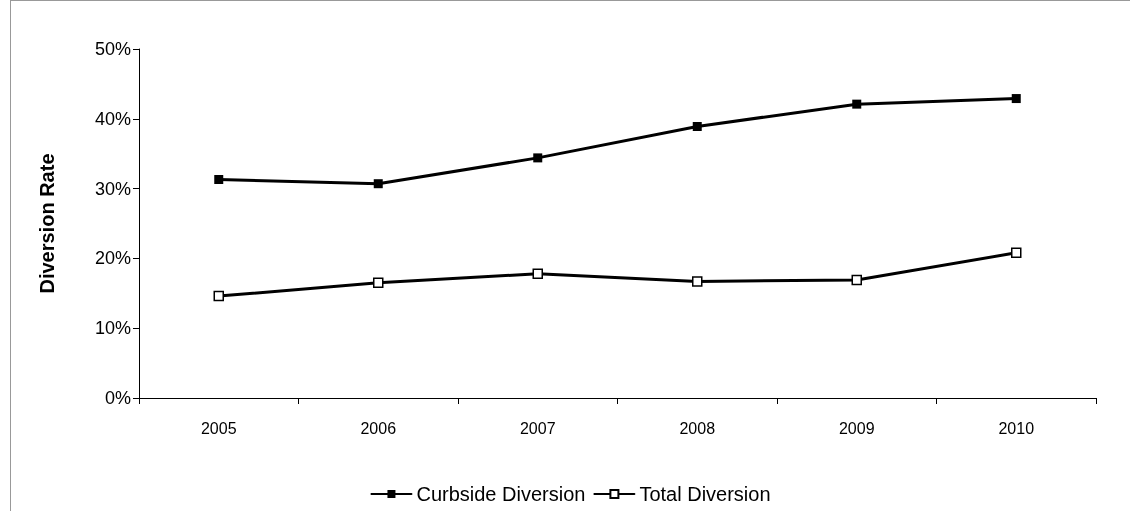 Image resolution: width=1130 pixels, height=511 pixels. What do you see at coordinates (112, 328) in the screenshot?
I see `y-tick-label: 10%` at bounding box center [112, 328].